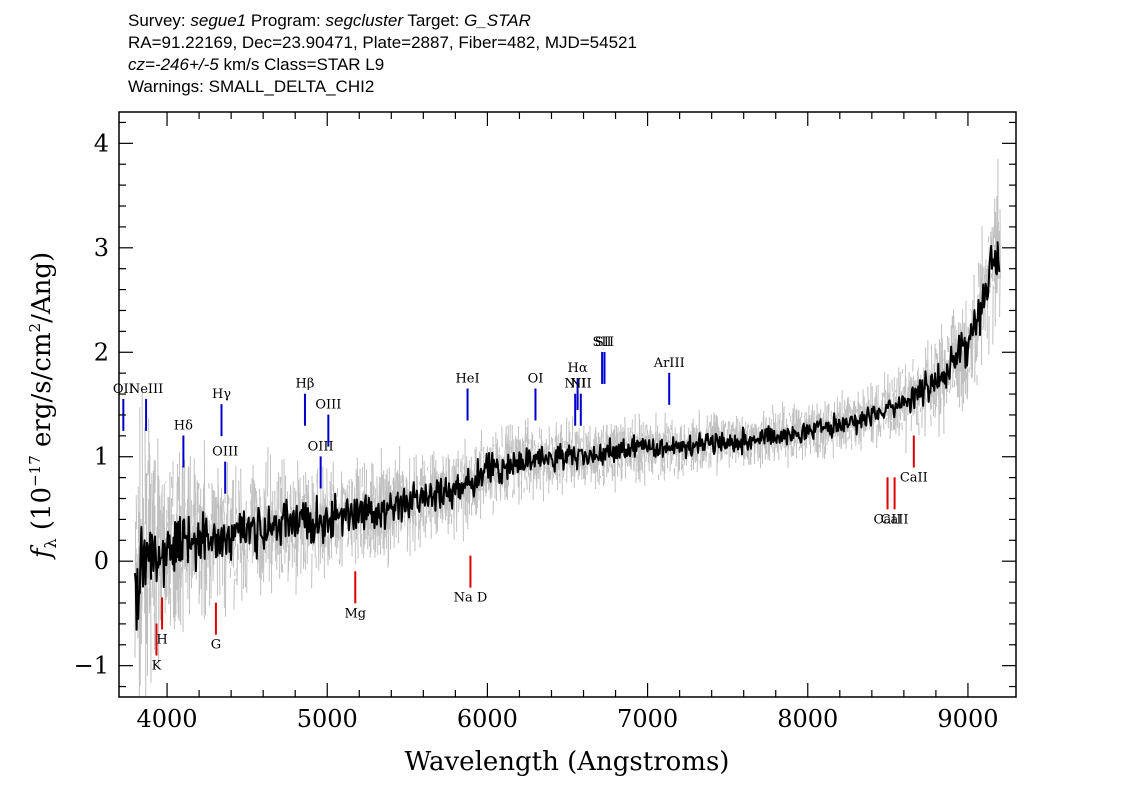 The image size is (1134, 810). What do you see at coordinates (578, 368) in the screenshot?
I see `emission-line-label: Hα` at bounding box center [578, 368].